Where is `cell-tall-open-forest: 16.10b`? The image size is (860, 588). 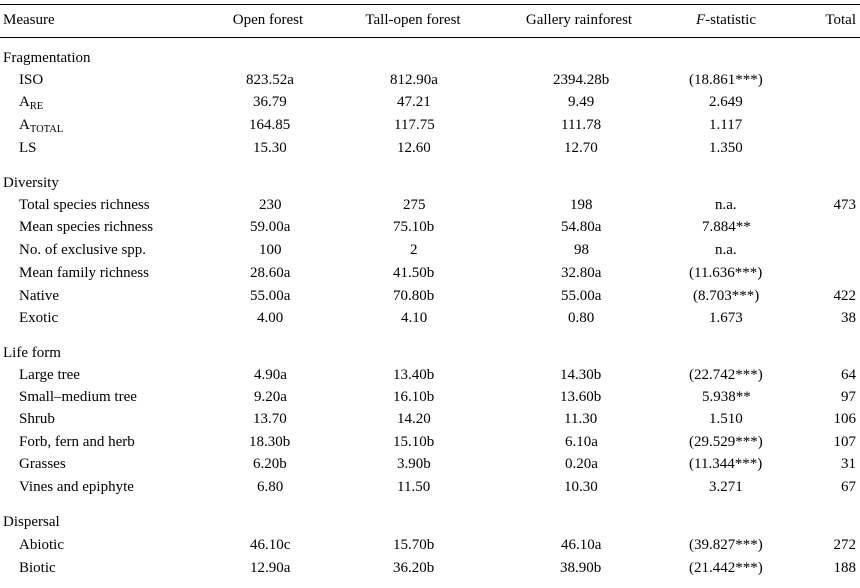 cell-tall-open-forest: 16.10b is located at coordinates (414, 397).